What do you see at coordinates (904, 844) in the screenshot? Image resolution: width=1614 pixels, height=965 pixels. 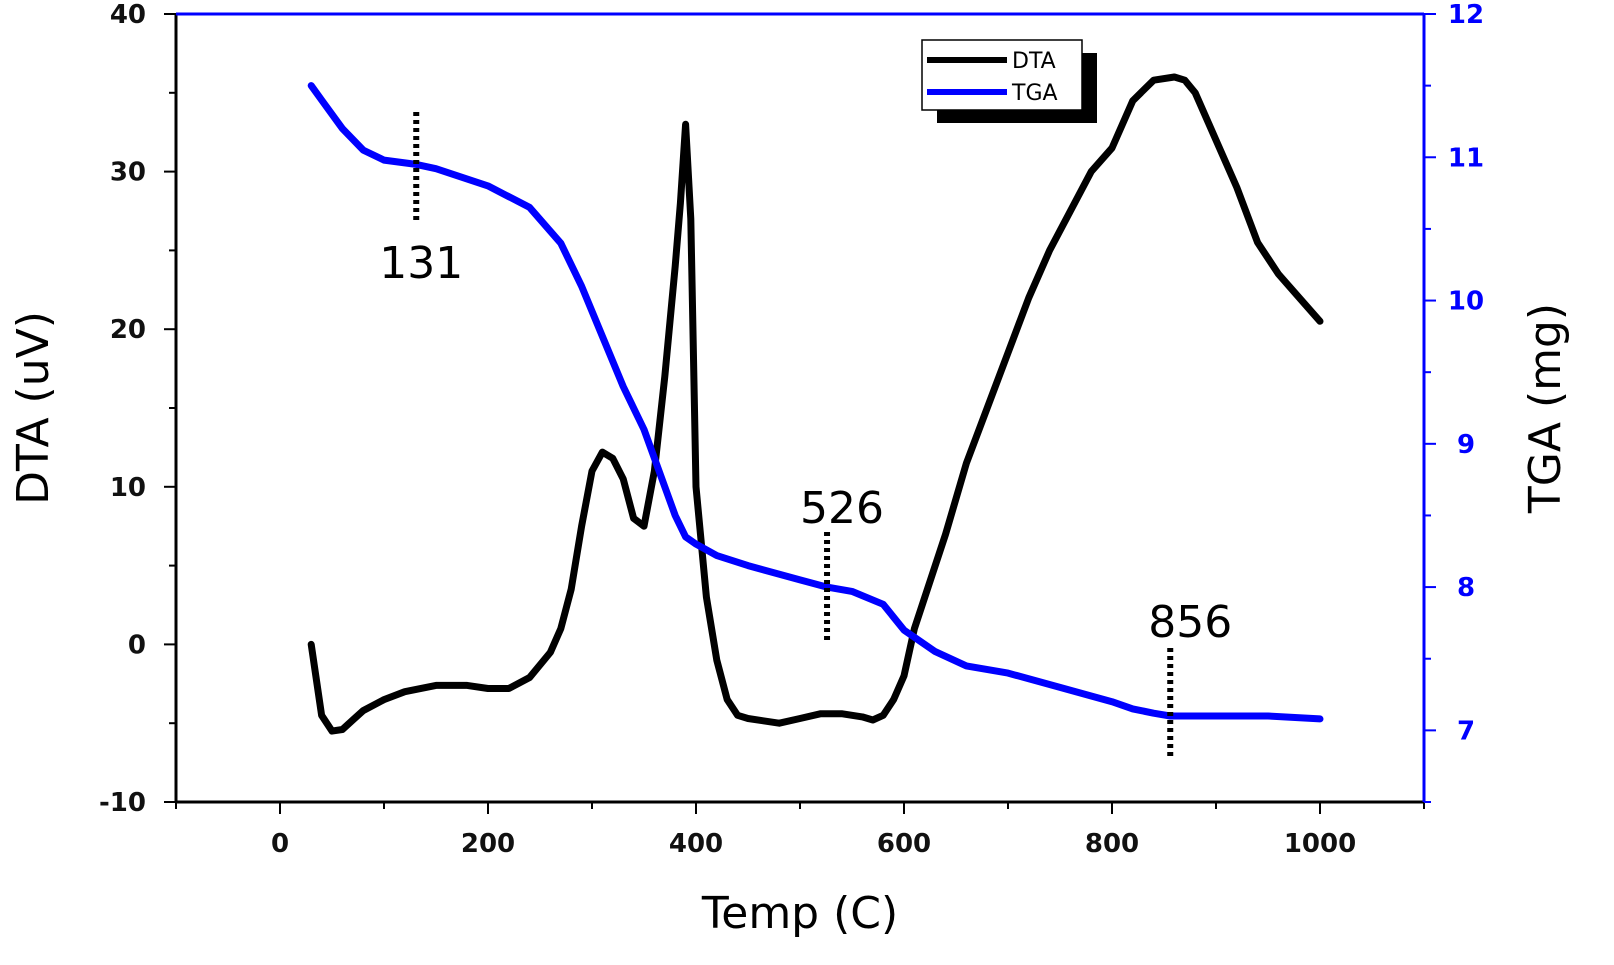 I see `x-tick-label: 600` at bounding box center [904, 844].